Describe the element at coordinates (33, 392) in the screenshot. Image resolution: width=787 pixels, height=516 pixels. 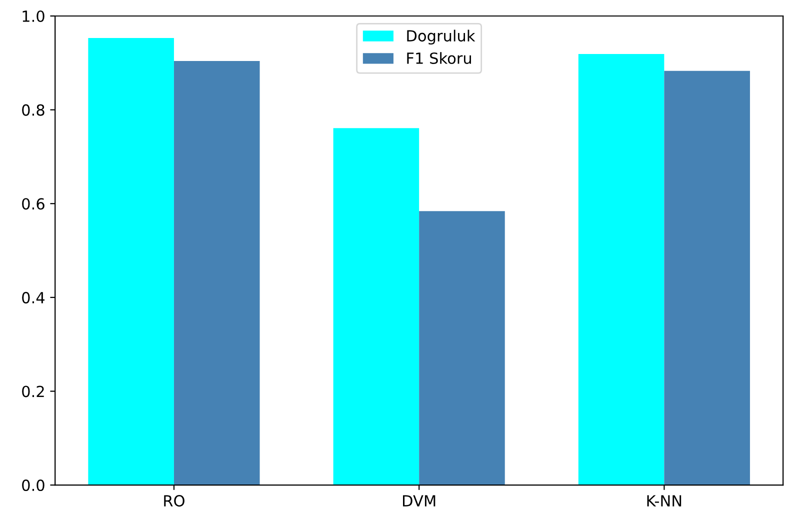
I see `y-tick-label: 0.2` at that location.